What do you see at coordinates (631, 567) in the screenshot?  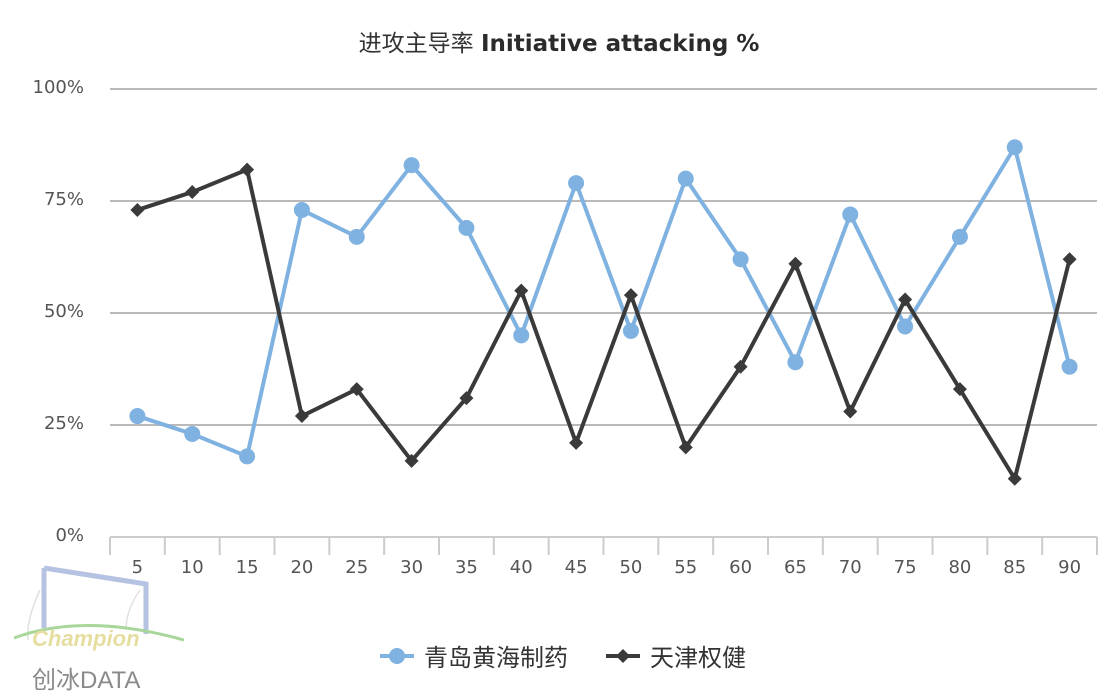 I see `x-tick-label: 50` at bounding box center [631, 567].